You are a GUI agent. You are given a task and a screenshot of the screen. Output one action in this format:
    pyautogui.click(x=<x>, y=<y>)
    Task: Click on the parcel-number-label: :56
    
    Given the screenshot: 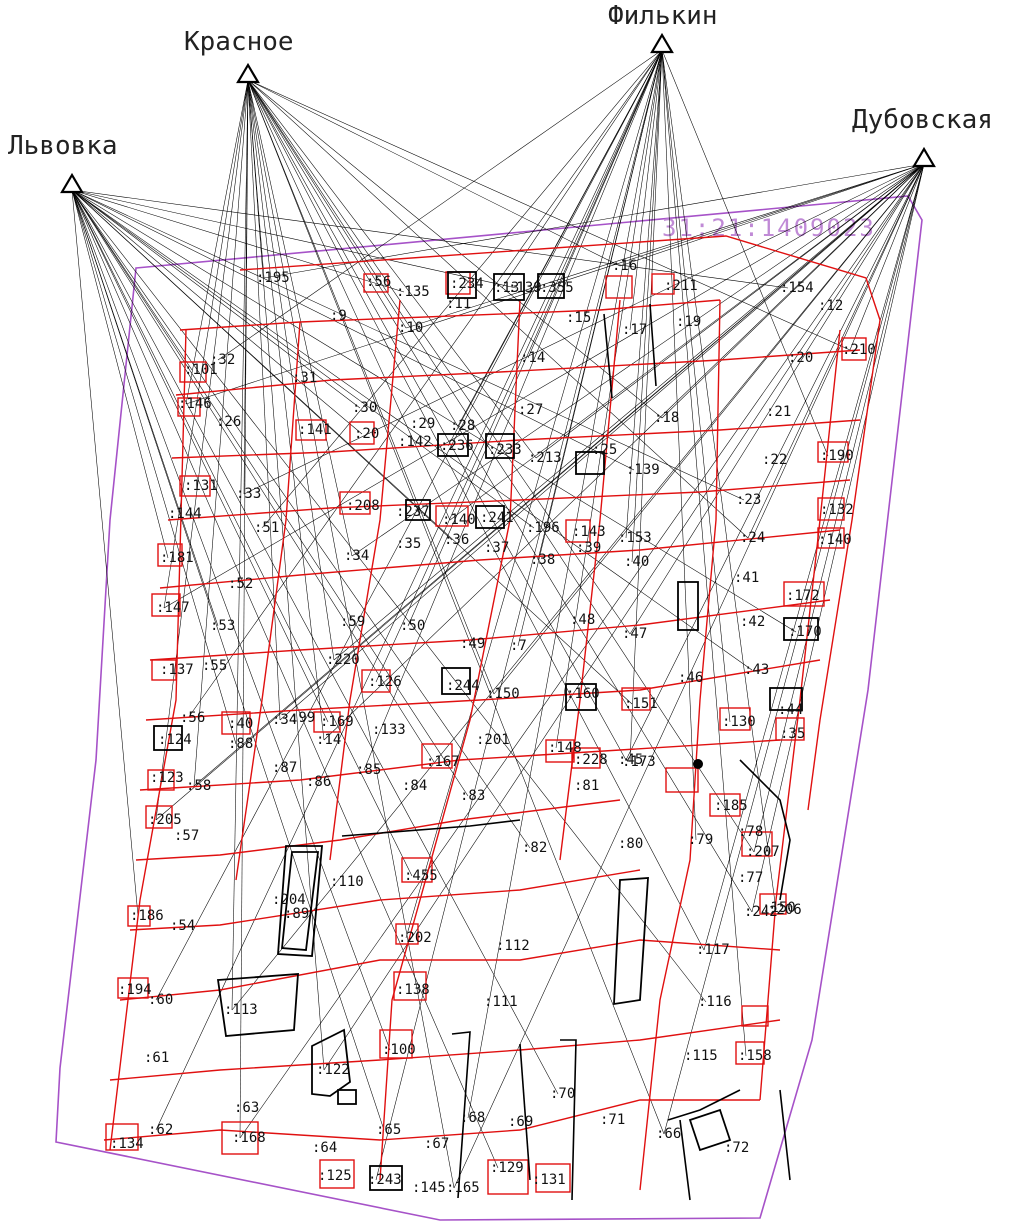 What is the action you would take?
    pyautogui.click(x=378, y=282)
    